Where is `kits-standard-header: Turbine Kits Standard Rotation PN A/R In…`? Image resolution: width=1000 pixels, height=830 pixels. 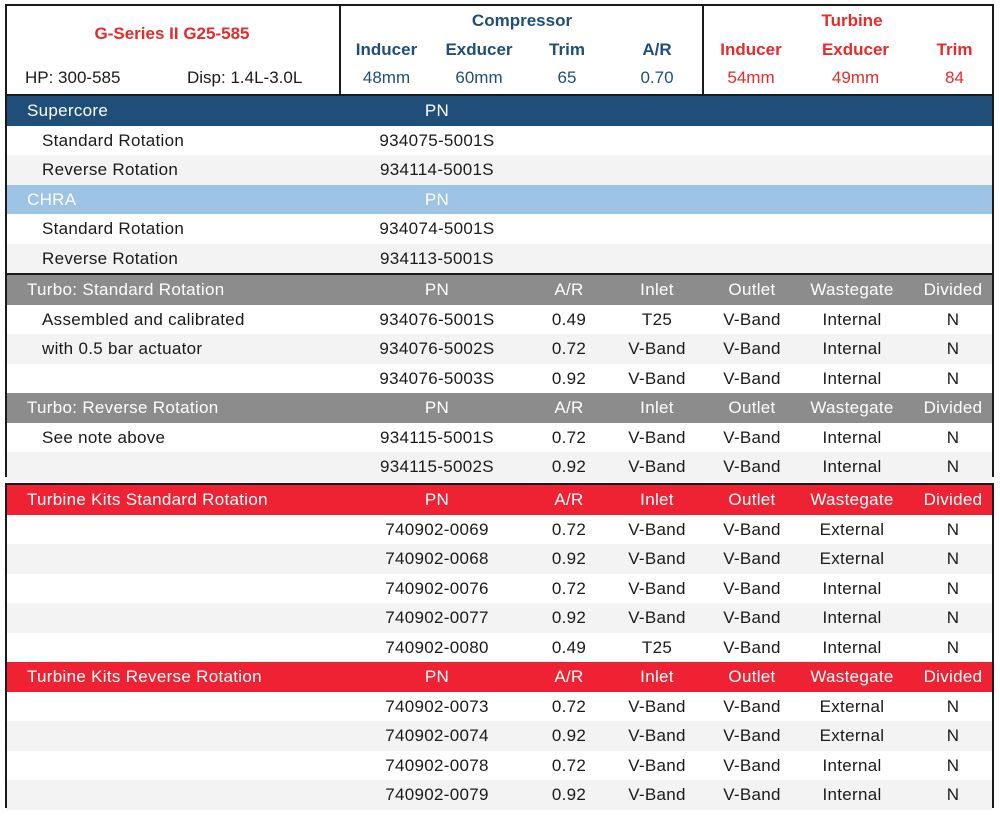
kits-standard-header: Turbine Kits Standard Rotation PN A/R In… is located at coordinates (499, 500).